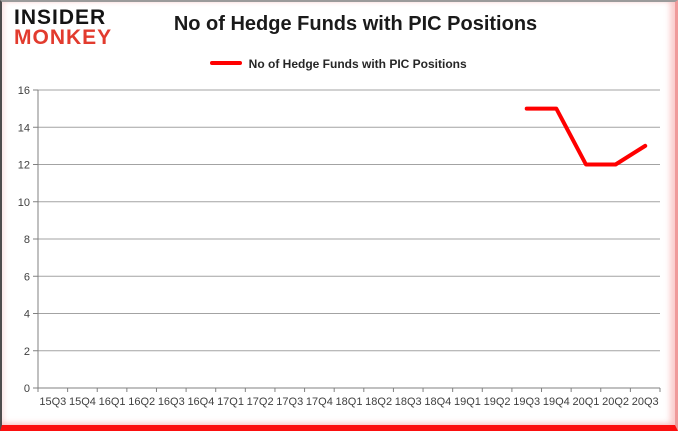  What do you see at coordinates (378, 402) in the screenshot?
I see `x-tick-label: 18Q2` at bounding box center [378, 402].